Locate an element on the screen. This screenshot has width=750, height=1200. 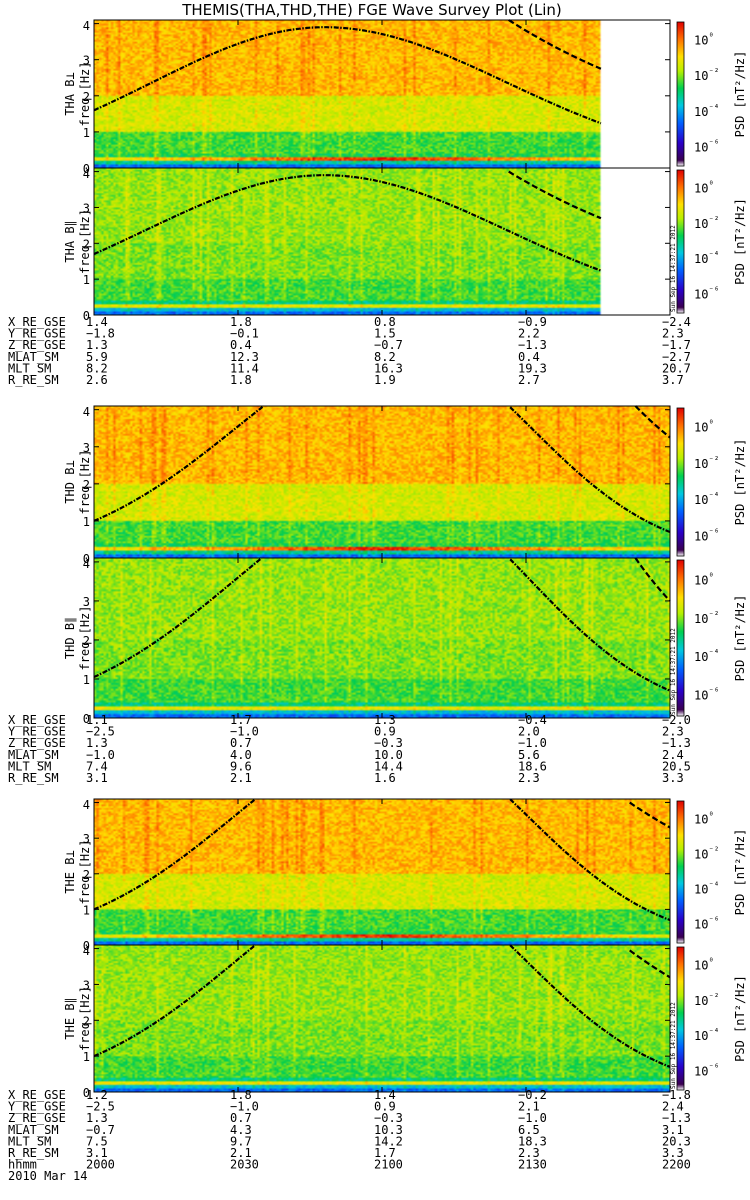
plot-date: 2010 Mar 14 is located at coordinates (47, 1176).